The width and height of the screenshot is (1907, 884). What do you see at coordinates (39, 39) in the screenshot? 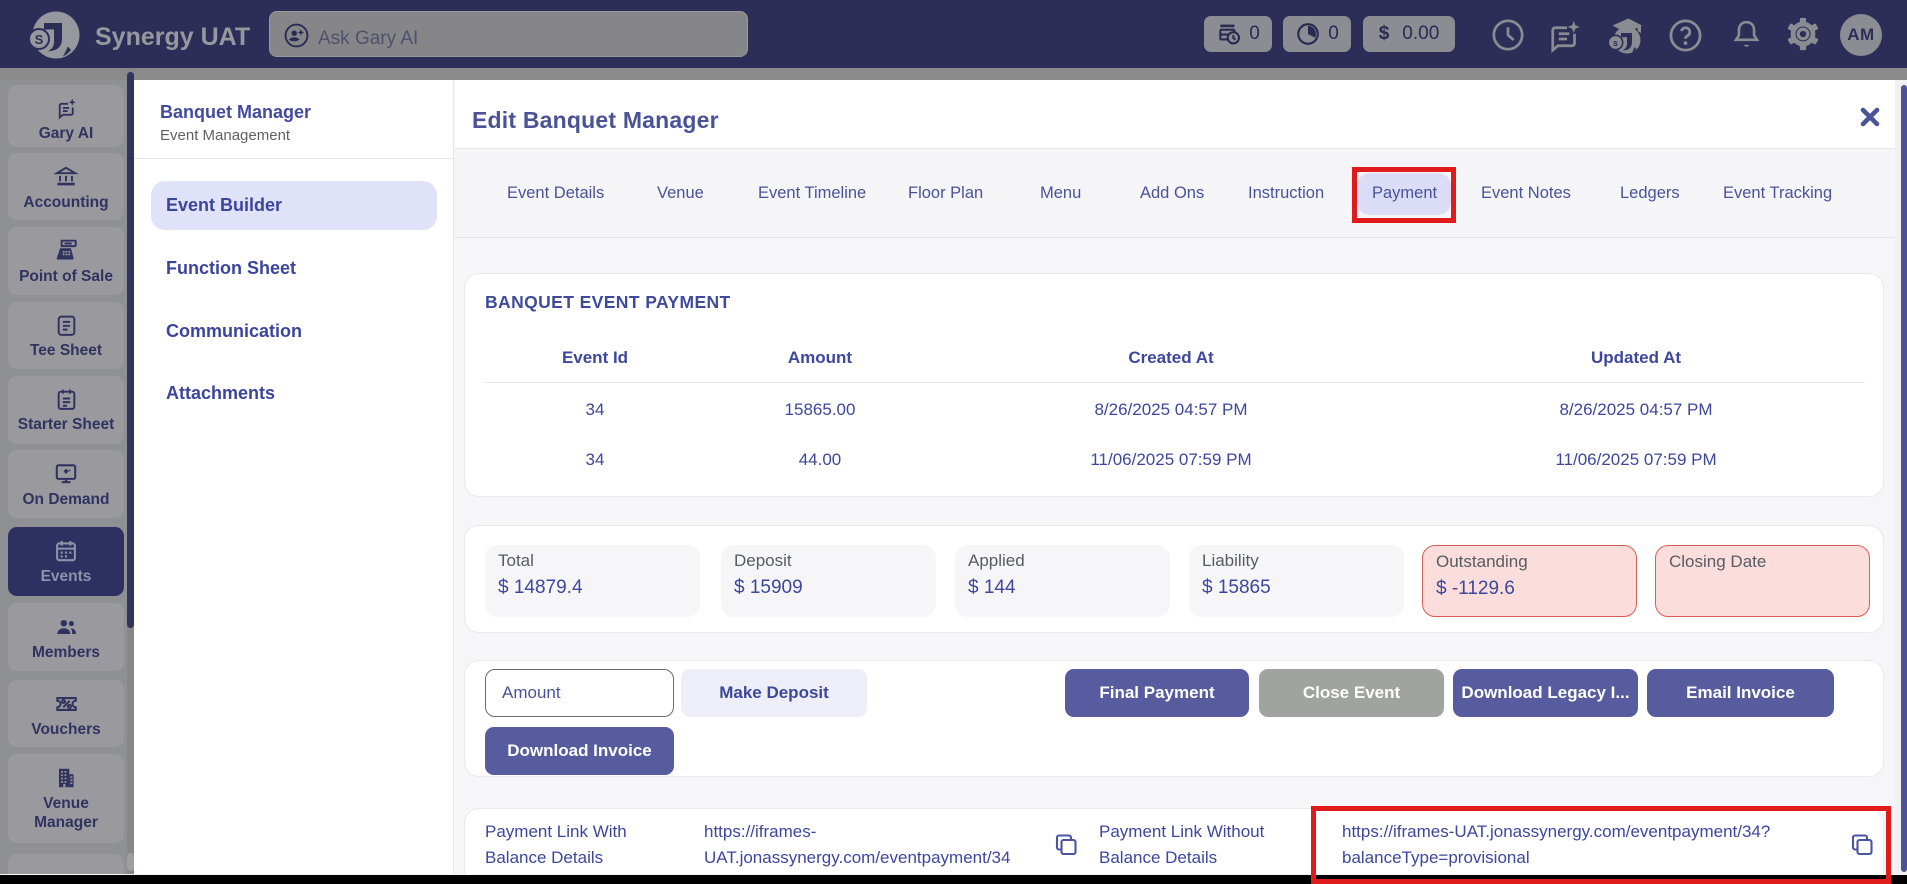
I see `svg-text: S` at bounding box center [39, 39].